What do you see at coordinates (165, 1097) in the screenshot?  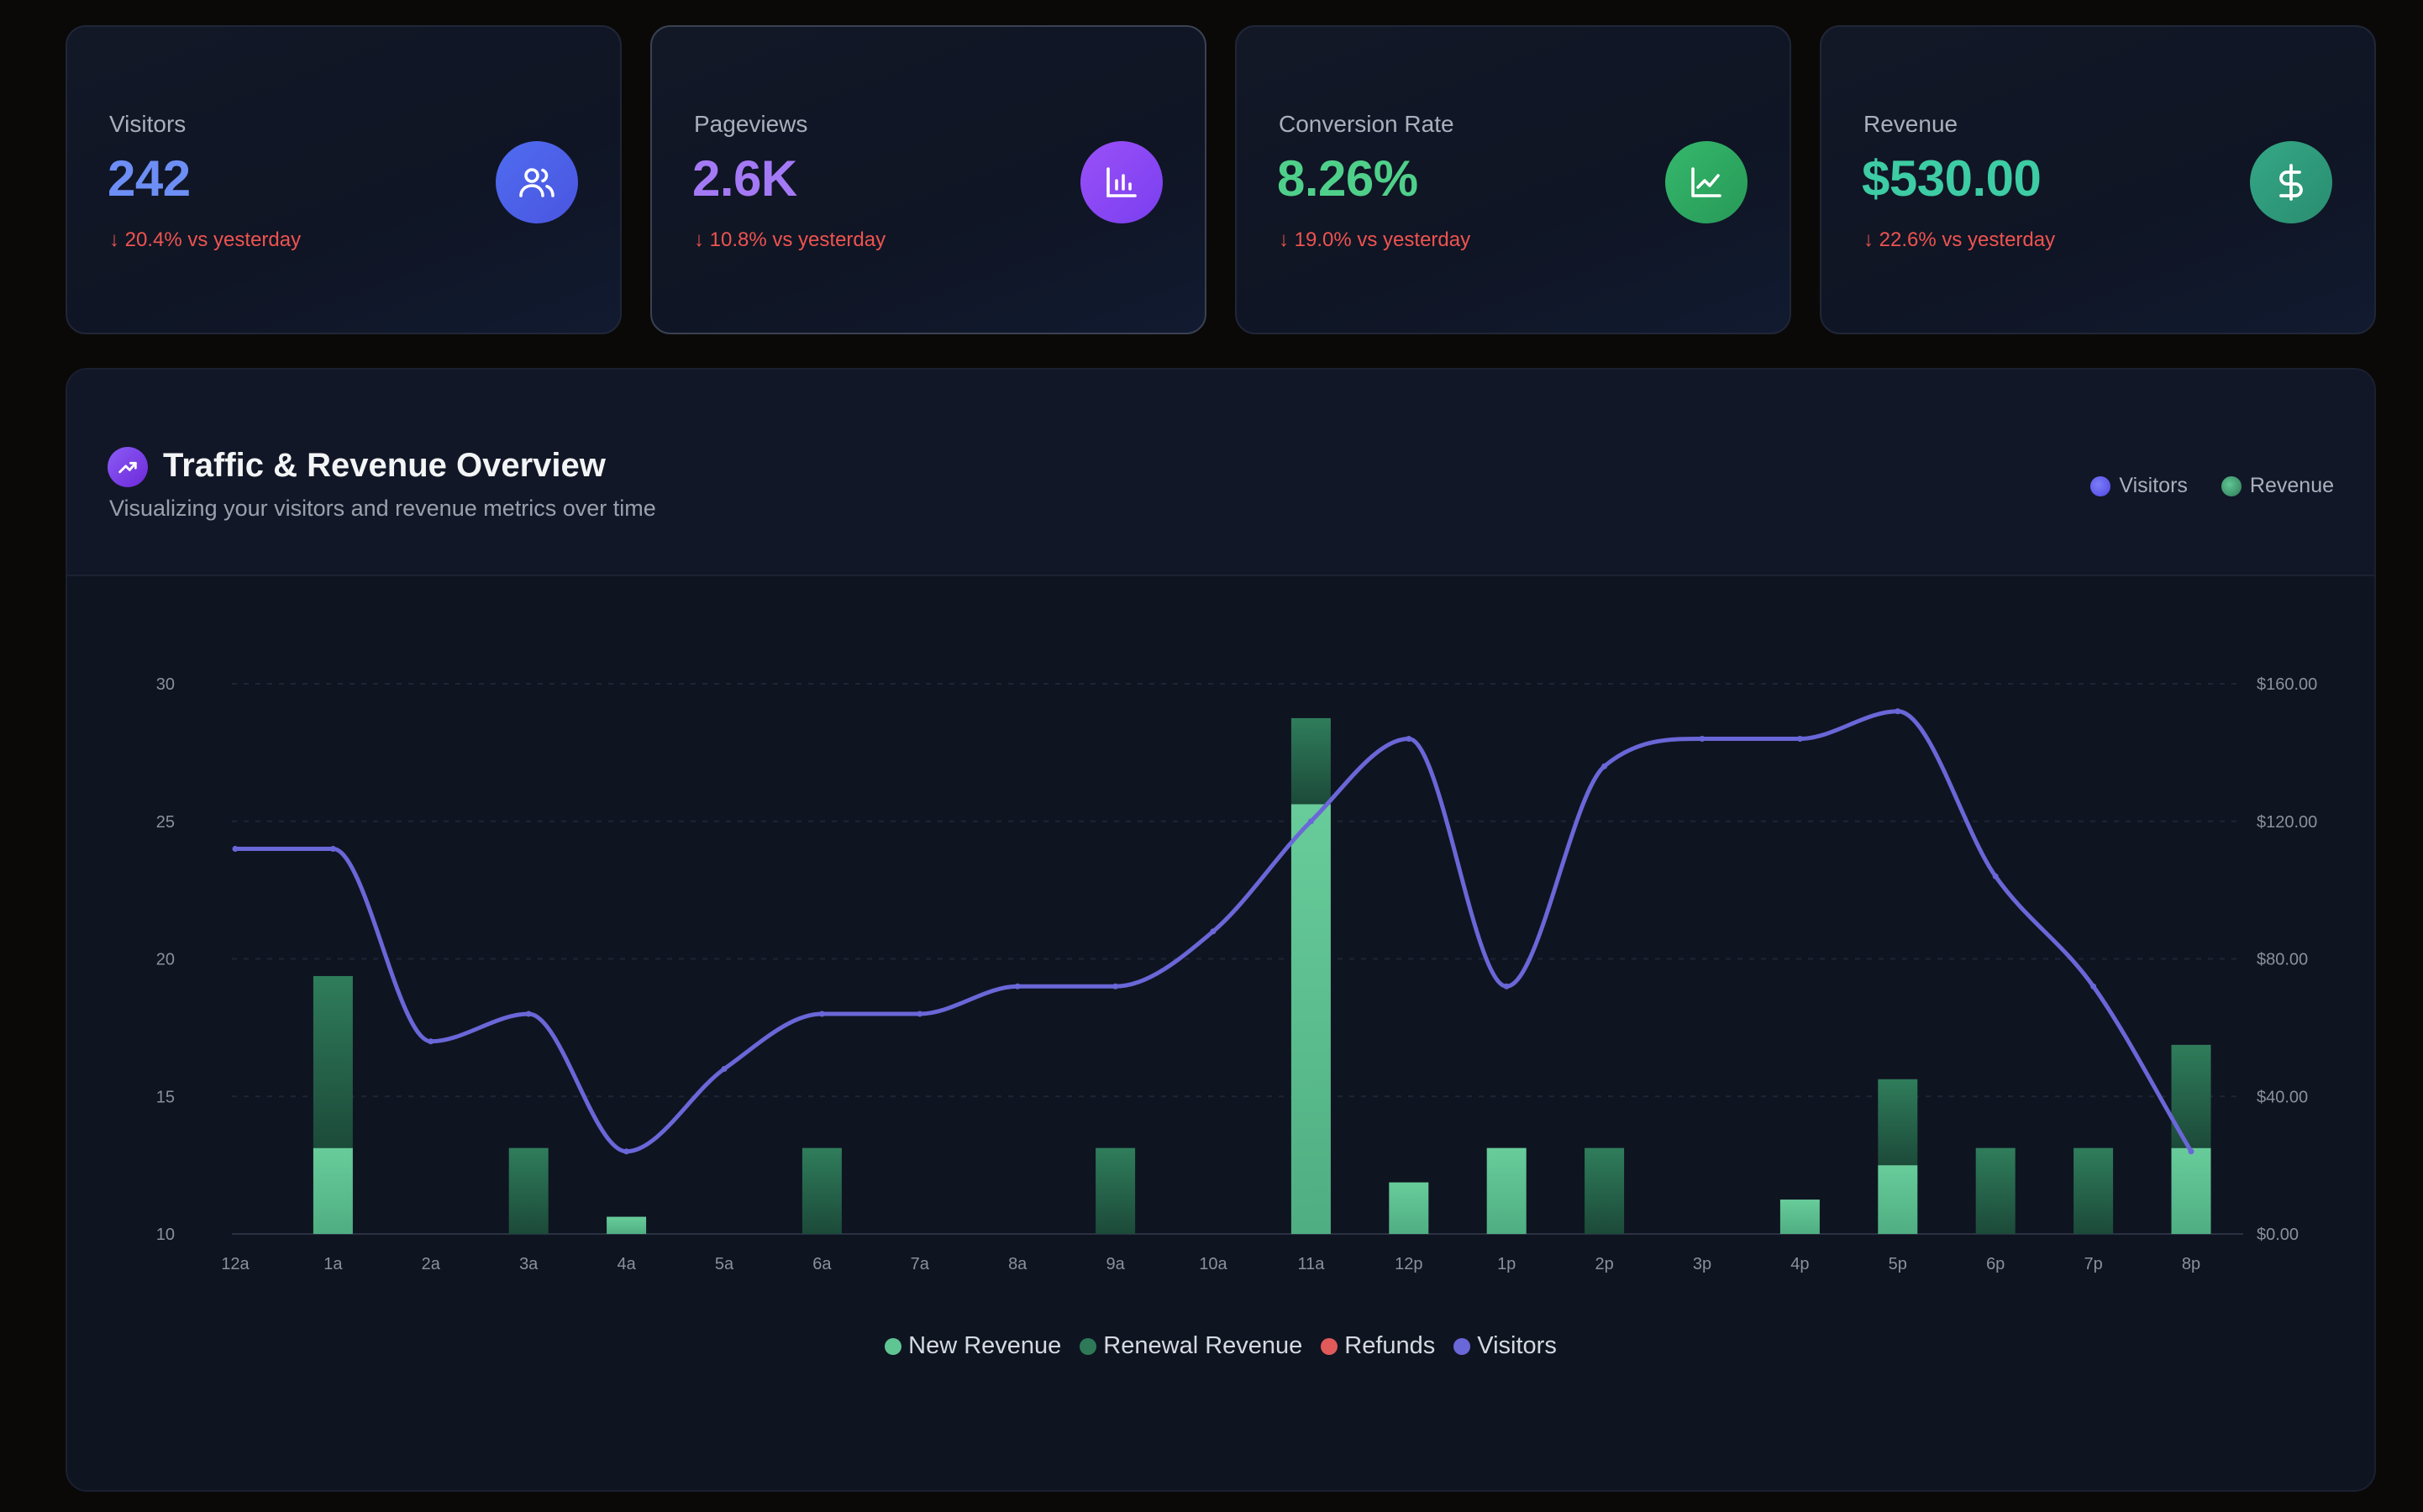 I see `y-left-tick: 15` at bounding box center [165, 1097].